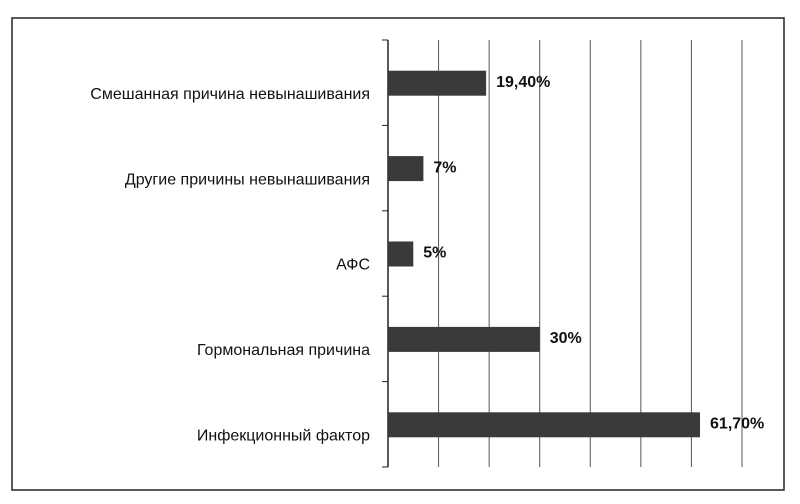 The width and height of the screenshot is (800, 504). Describe the element at coordinates (566, 338) in the screenshot. I see `value-label: 30%` at that location.